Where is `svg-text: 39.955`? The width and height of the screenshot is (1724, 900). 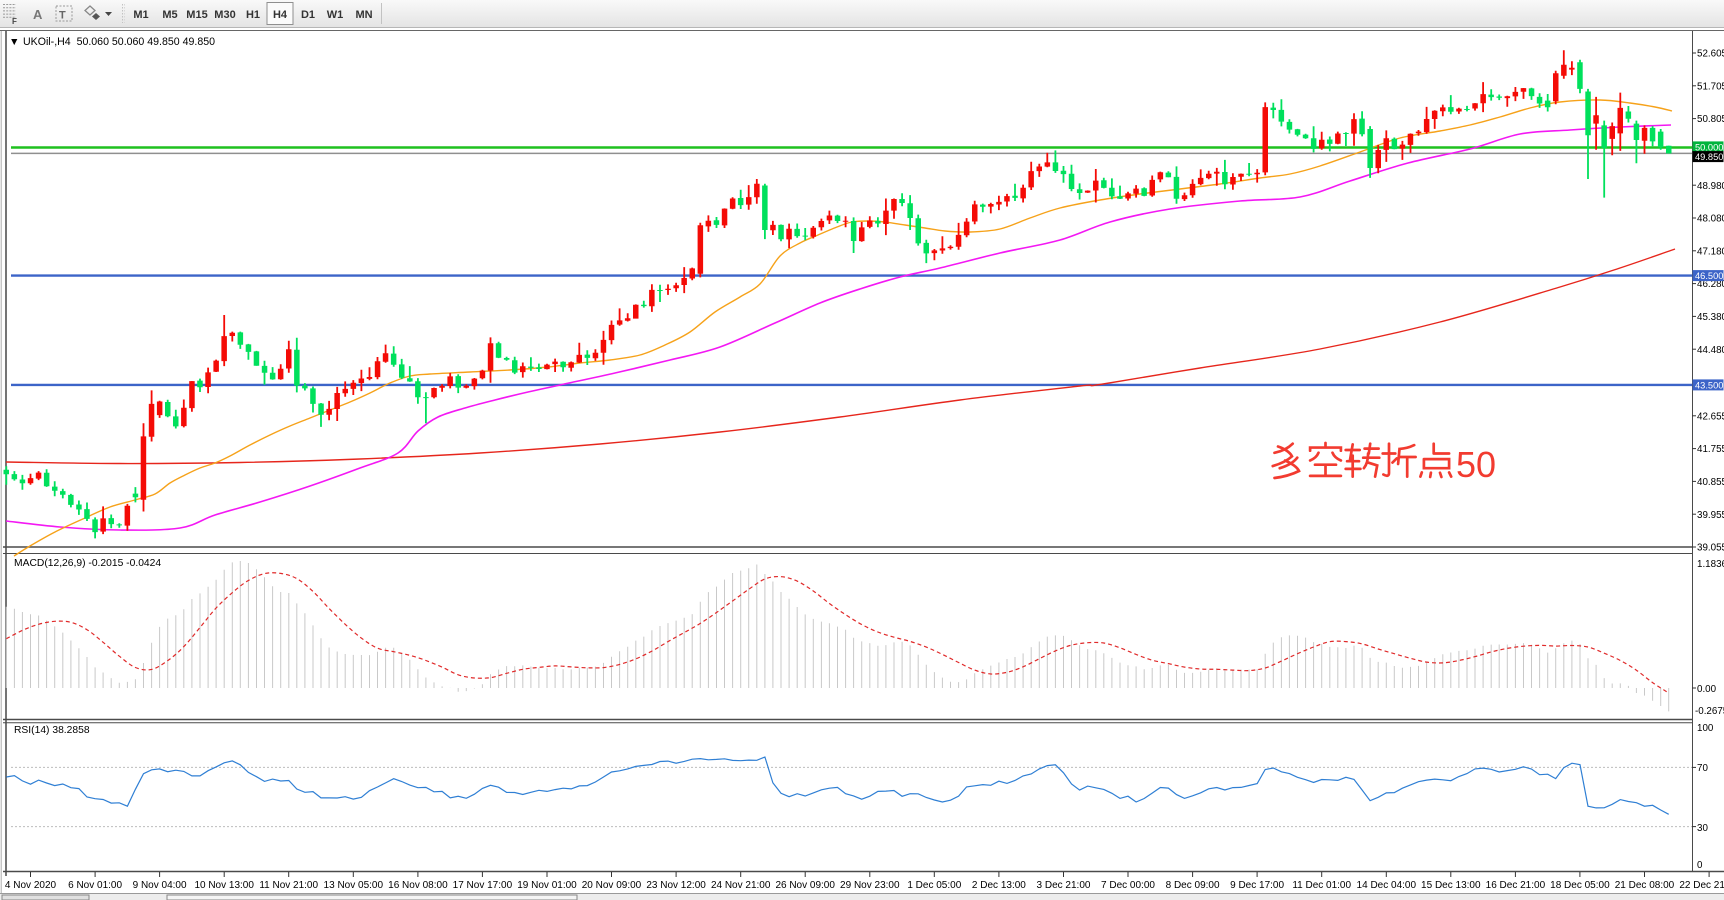
svg-text: 39.955 is located at coordinates (1710, 515).